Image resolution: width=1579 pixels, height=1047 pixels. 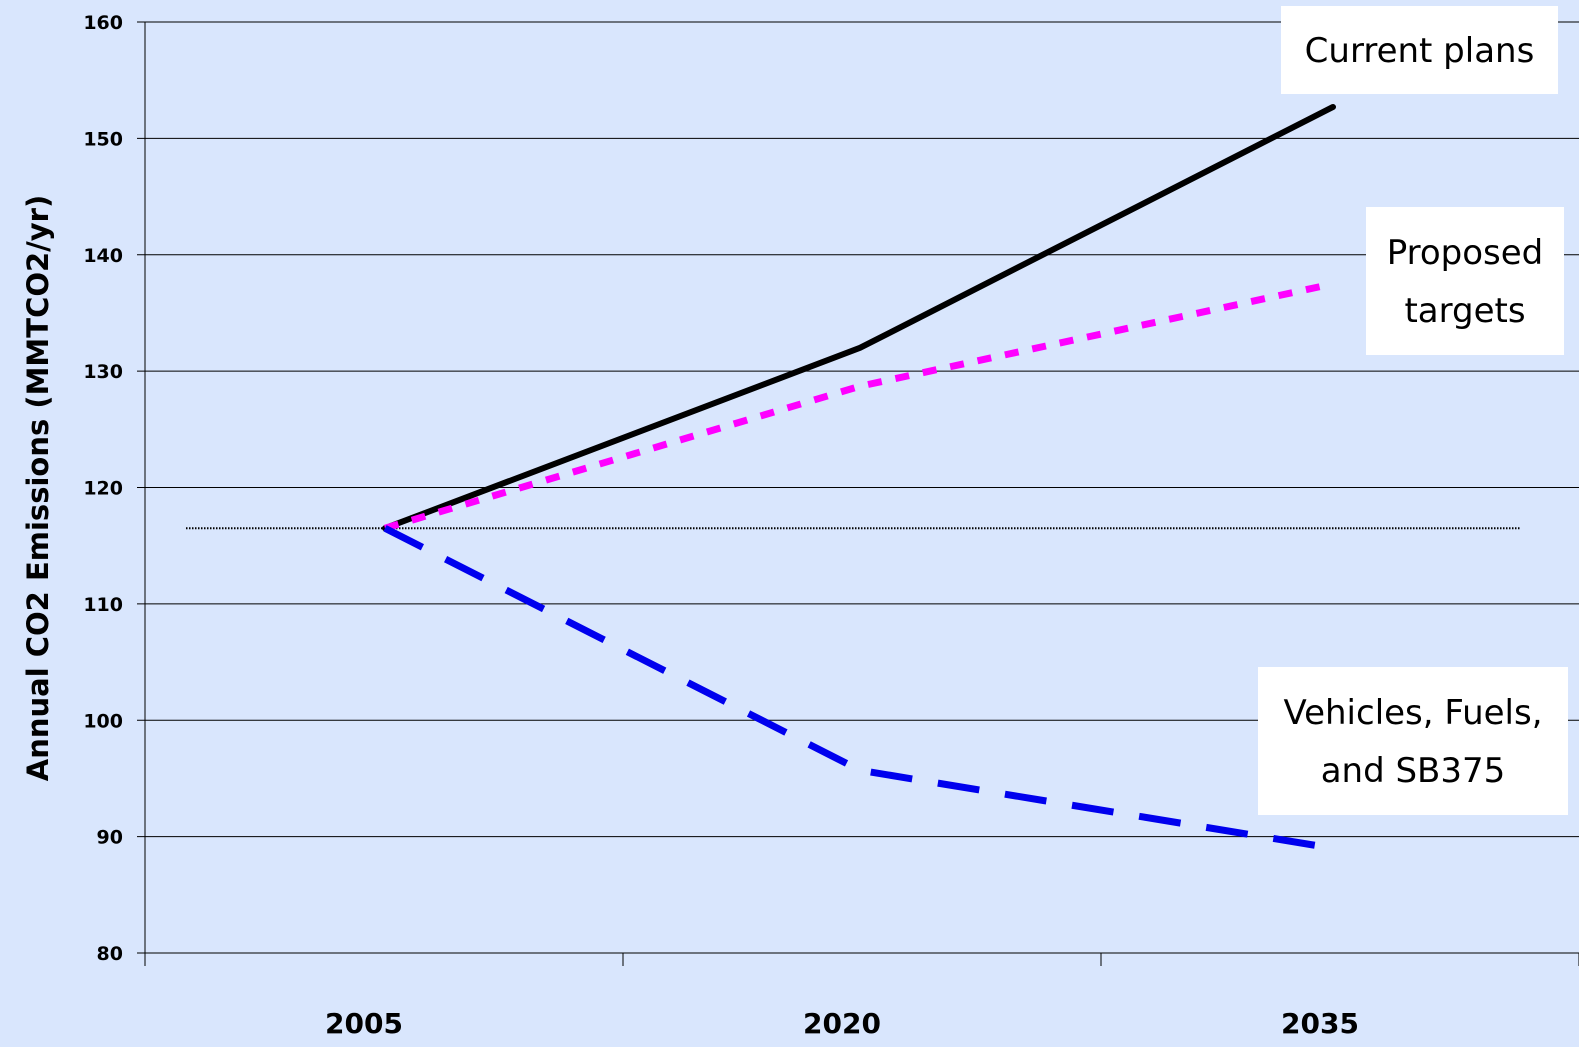 What do you see at coordinates (110, 838) in the screenshot?
I see `y-tick-label: 90` at bounding box center [110, 838].